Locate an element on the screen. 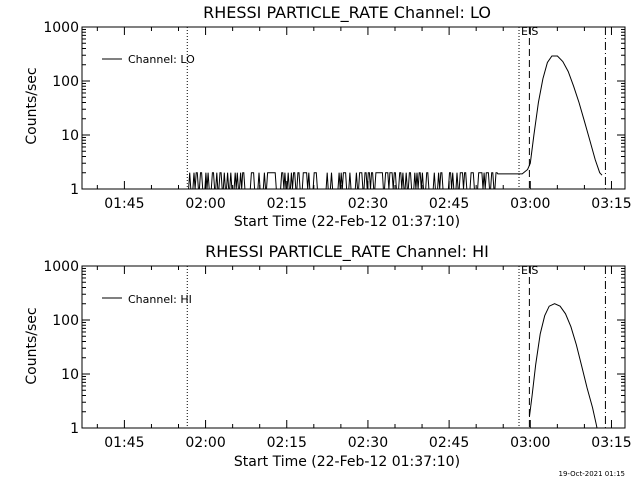 The image size is (640, 480). footer-timestamp: 19-Oct-2021 01:15 is located at coordinates (592, 474).